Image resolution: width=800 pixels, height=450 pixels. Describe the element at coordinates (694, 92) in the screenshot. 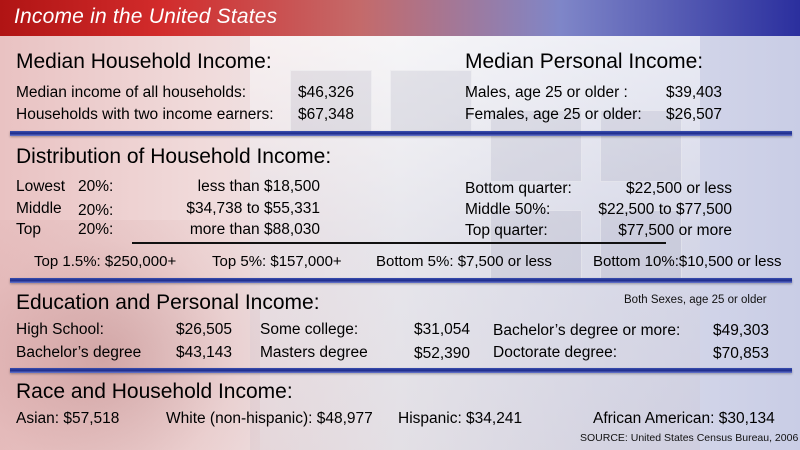

I see `median-personal-value-1: $39,403` at that location.